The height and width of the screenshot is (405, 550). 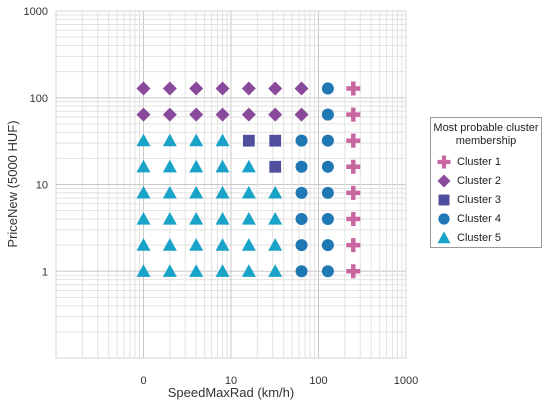 I want to click on legend-label: Cluster 3, so click(x=479, y=200).